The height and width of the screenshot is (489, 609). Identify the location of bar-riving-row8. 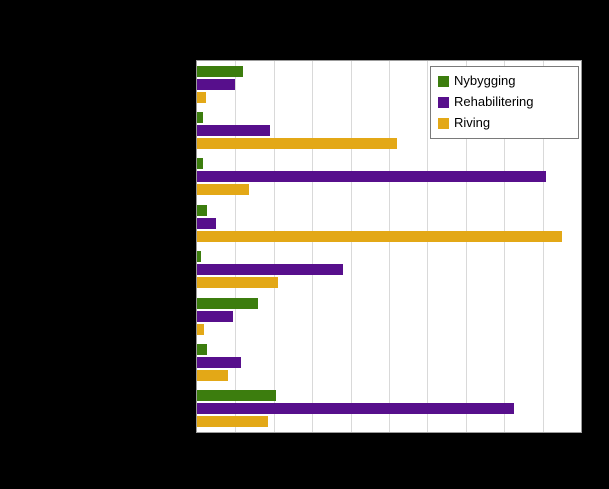
(233, 422).